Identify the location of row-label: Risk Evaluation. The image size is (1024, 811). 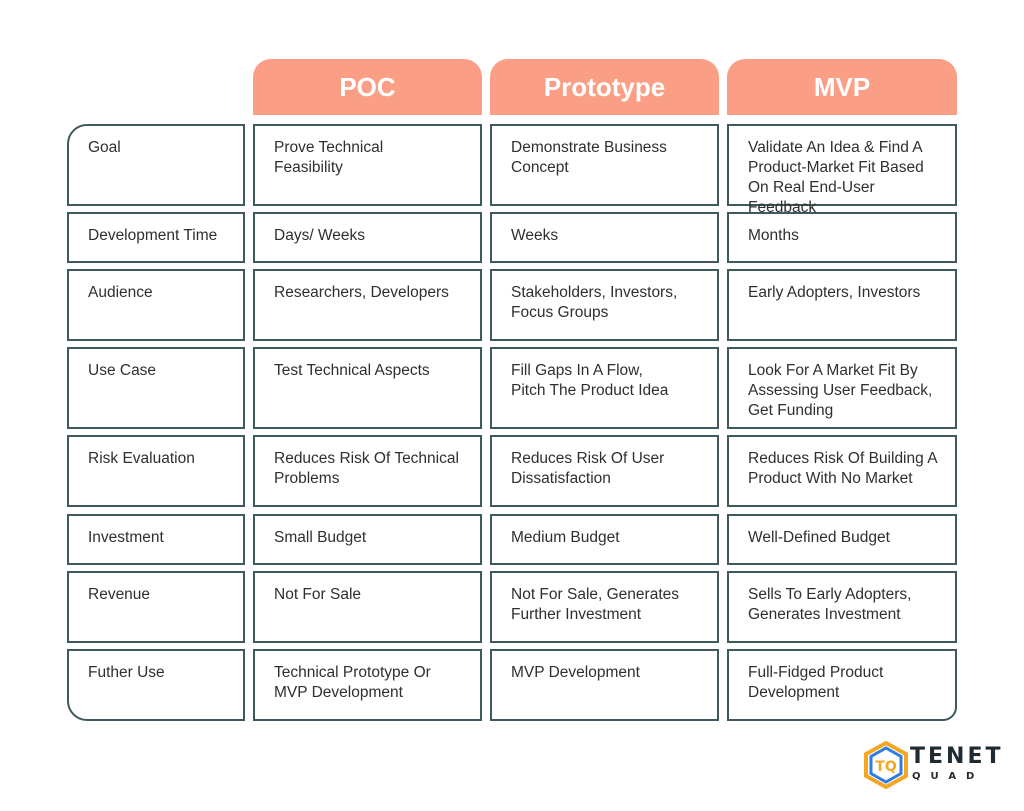
(156, 471).